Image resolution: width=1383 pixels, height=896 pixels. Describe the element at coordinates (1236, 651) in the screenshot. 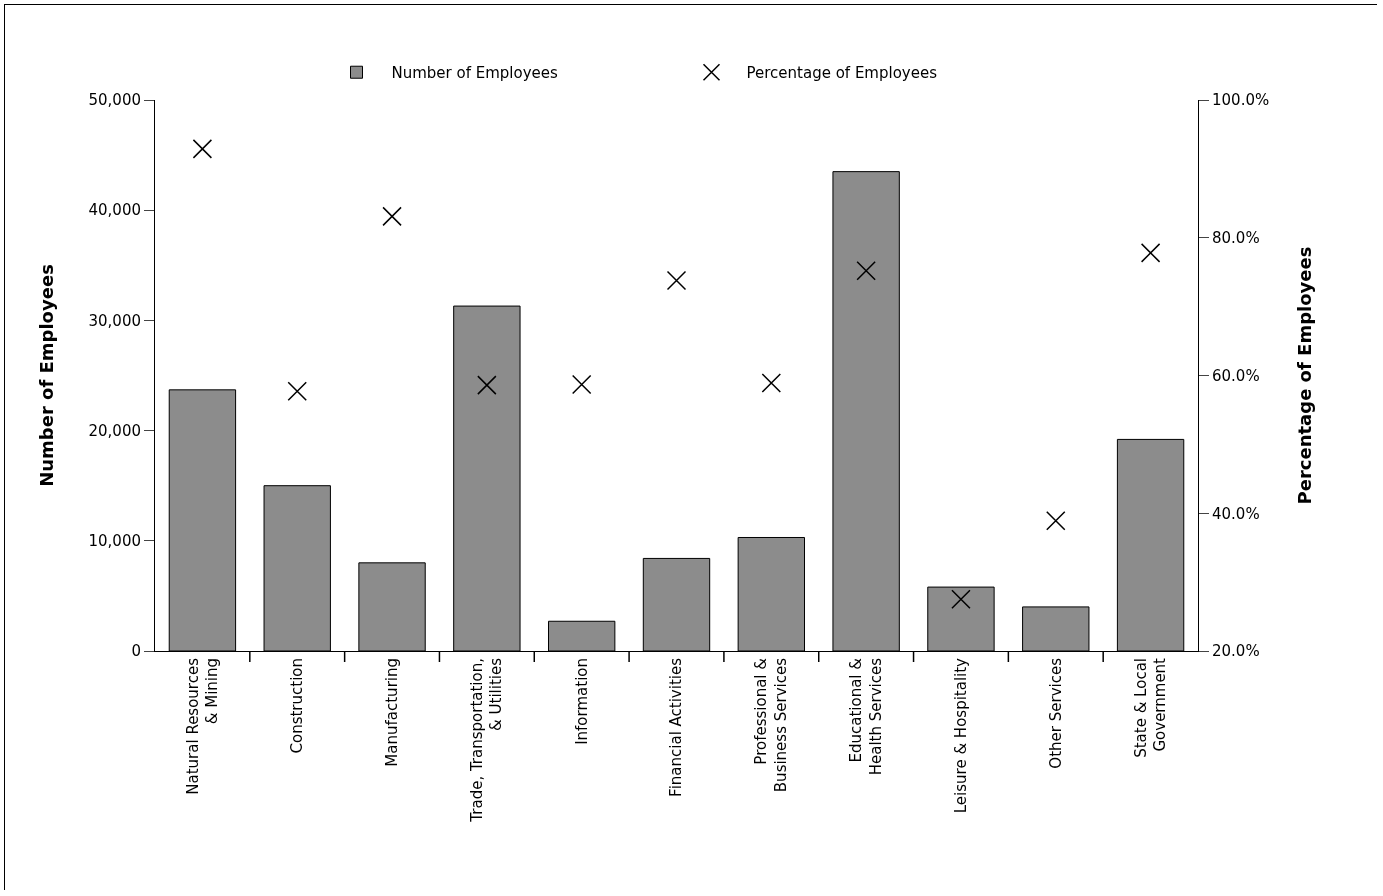

I see `y2-tick-label: 20.0%` at that location.